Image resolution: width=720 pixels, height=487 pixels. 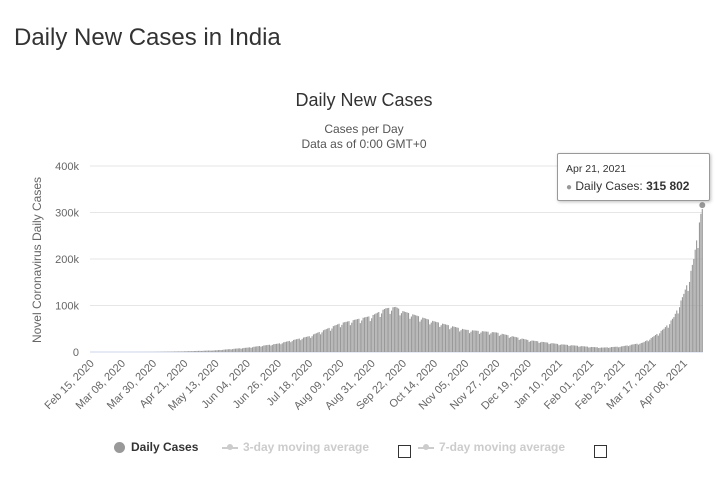 What do you see at coordinates (491, 447) in the screenshot?
I see `legend-item-7-day-average: 7-day moving average` at bounding box center [491, 447].